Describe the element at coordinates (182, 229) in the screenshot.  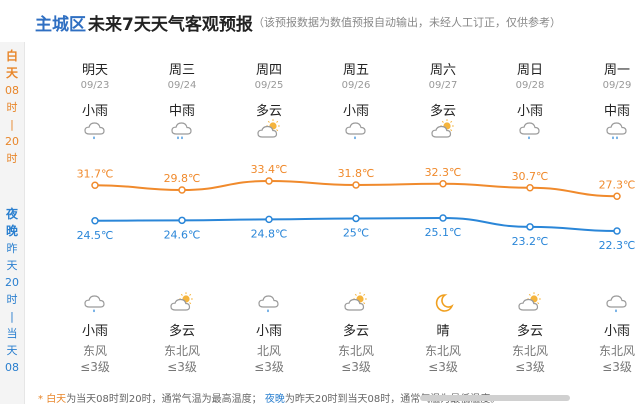
I see `forecast-day-column: 周三 09/24 中雨多云东北风 ≤3级` at that location.